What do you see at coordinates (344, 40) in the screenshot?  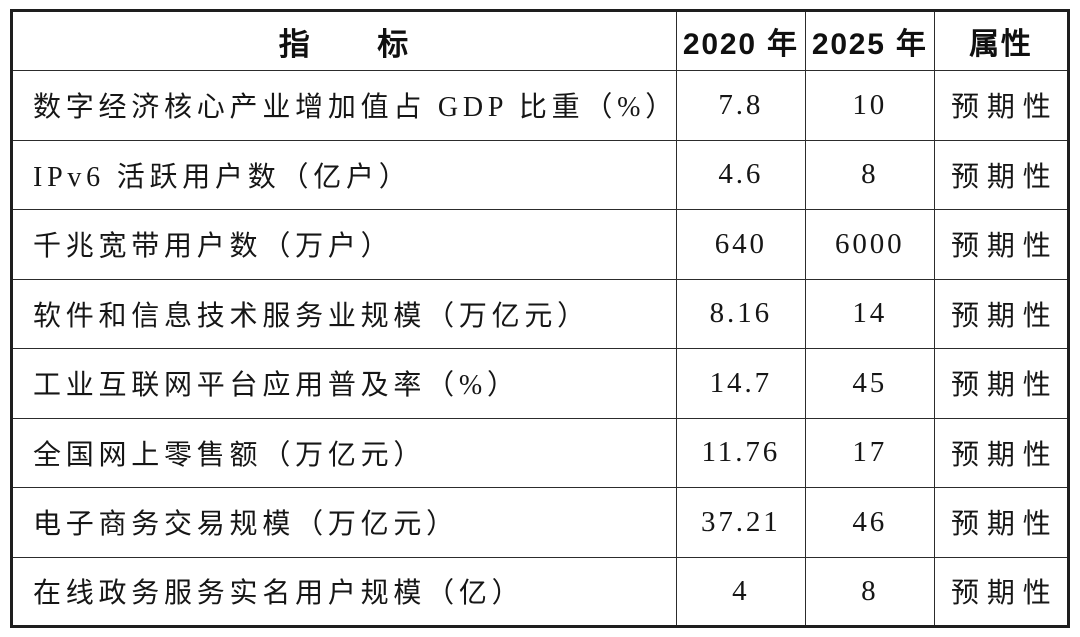 I see `col-header-indicator: 指 标` at bounding box center [344, 40].